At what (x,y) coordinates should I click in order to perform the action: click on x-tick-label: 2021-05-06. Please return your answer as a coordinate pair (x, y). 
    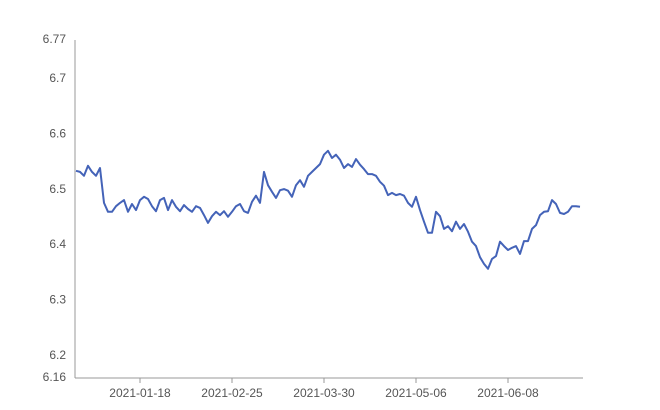
    Looking at the image, I should click on (416, 393).